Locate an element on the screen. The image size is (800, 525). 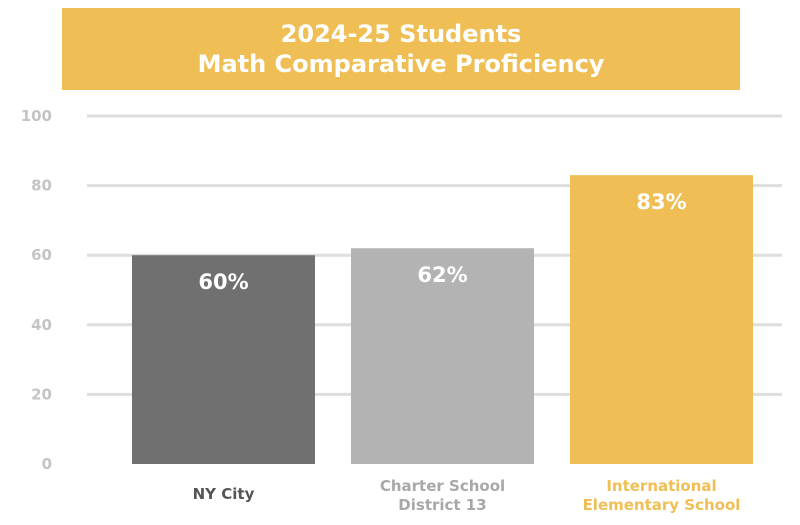
y-tick-label: 80 is located at coordinates (41, 186).